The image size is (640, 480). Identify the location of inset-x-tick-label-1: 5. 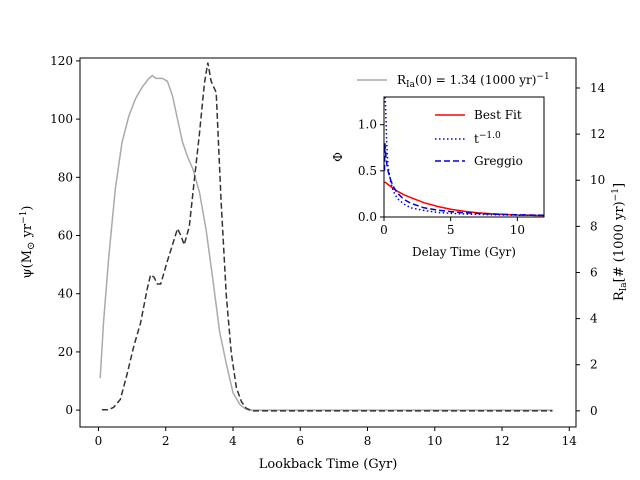
(451, 230).